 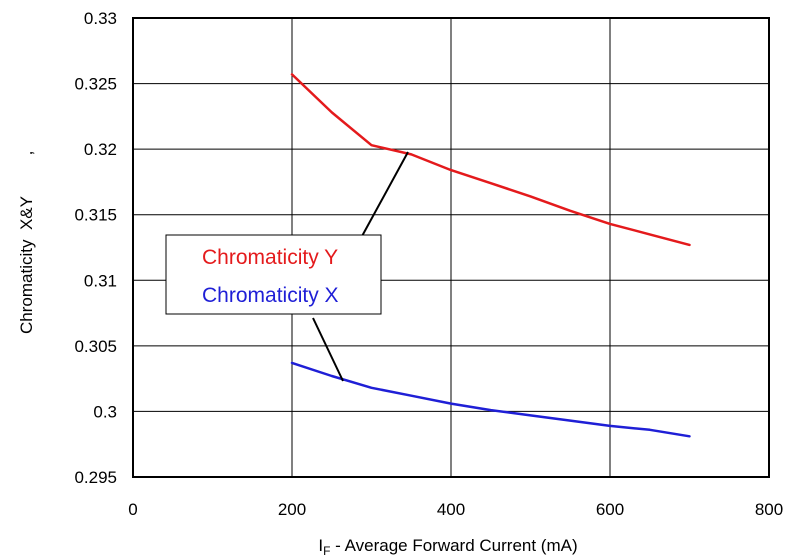 I want to click on y-tick-label: 0.31, so click(x=100, y=280).